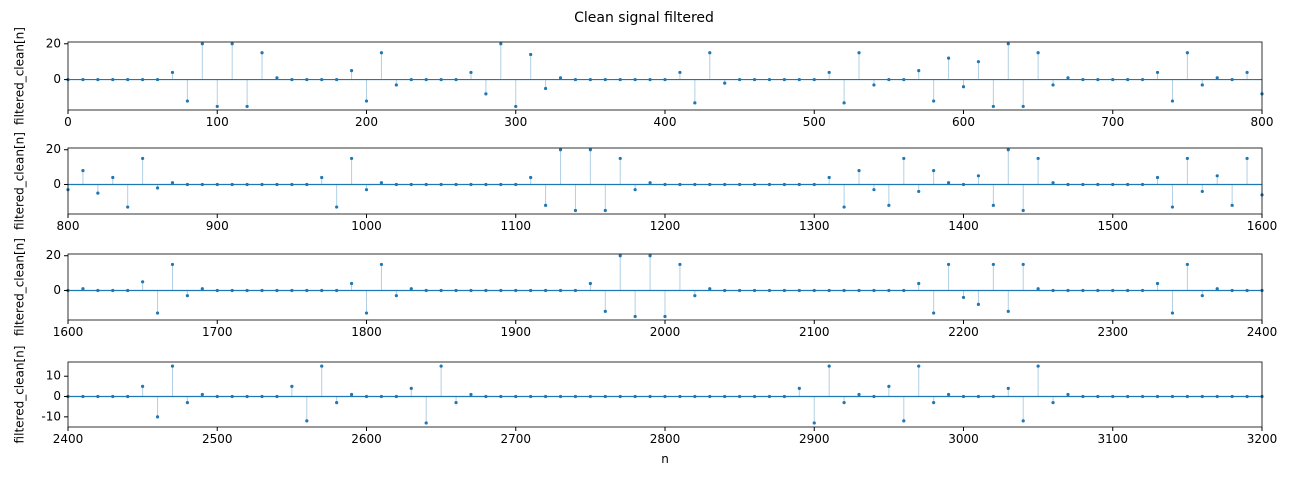 Image resolution: width=1289 pixels, height=484 pixels. Describe the element at coordinates (217, 439) in the screenshot. I see `x-tick-label: 2500` at that location.